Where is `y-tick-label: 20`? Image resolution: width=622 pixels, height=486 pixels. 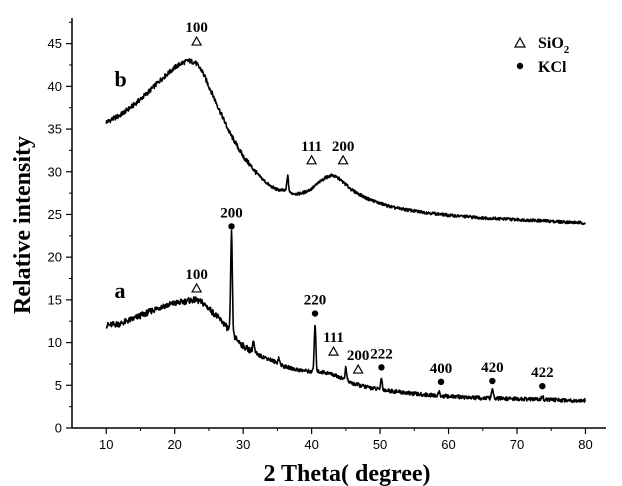 y-tick-label: 20 is located at coordinates (55, 257).